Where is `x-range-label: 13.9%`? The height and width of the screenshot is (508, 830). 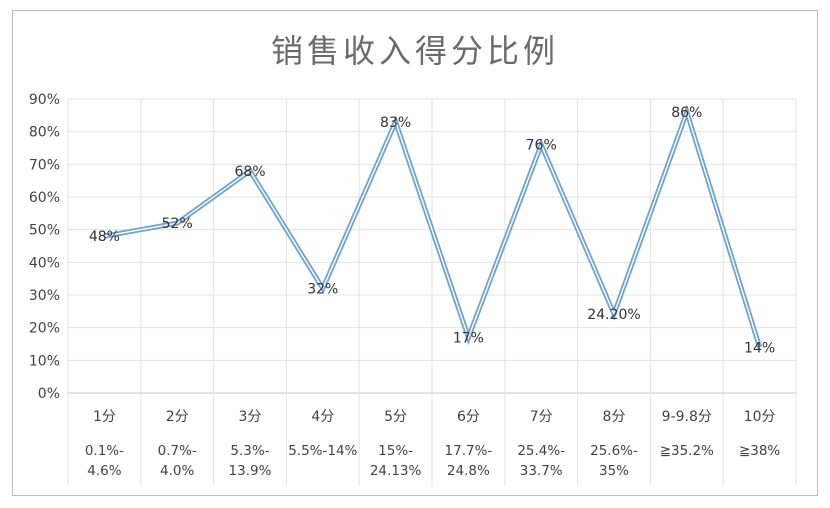 x-range-label: 13.9% is located at coordinates (250, 471).